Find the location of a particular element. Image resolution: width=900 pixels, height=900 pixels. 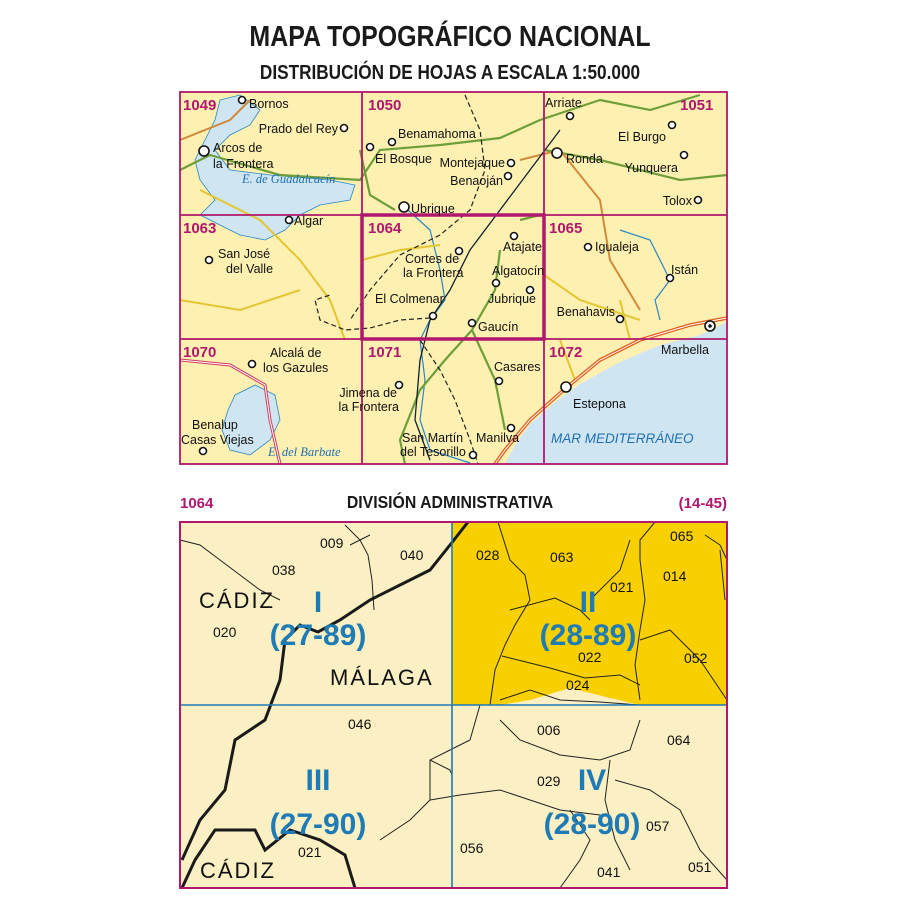

place-san-martin-line1: San Martín is located at coordinates (432, 438).